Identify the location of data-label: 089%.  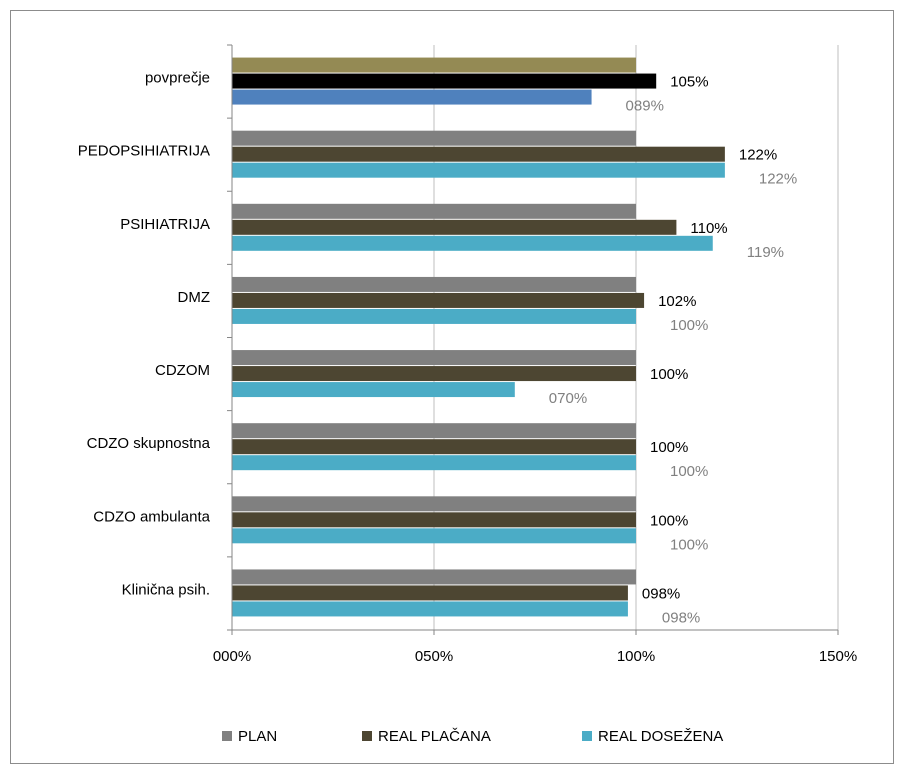
(645, 106).